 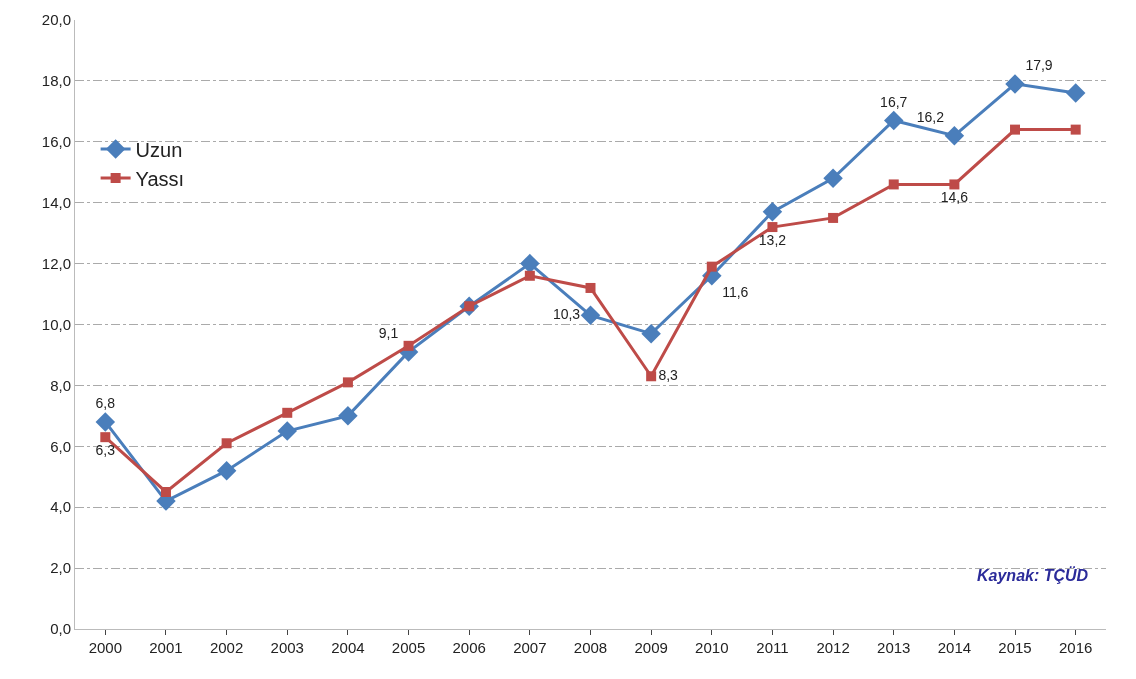 What do you see at coordinates (56, 202) in the screenshot?
I see `y-tick-label: 14,0` at bounding box center [56, 202].